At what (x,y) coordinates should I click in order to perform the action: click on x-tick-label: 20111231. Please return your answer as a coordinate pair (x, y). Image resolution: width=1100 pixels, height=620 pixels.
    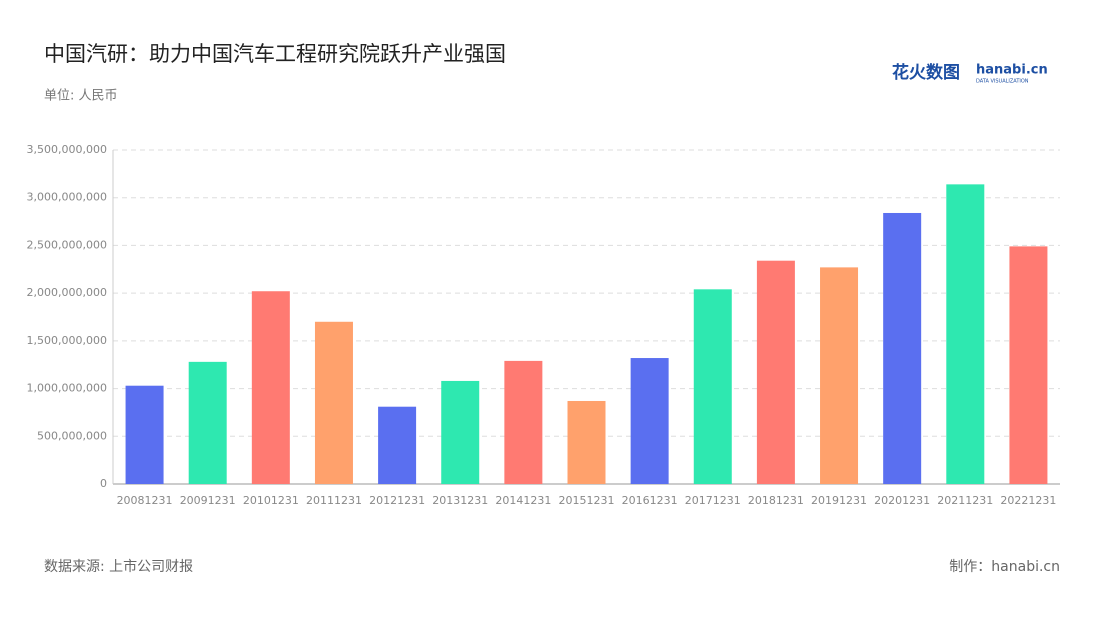
    Looking at the image, I should click on (334, 500).